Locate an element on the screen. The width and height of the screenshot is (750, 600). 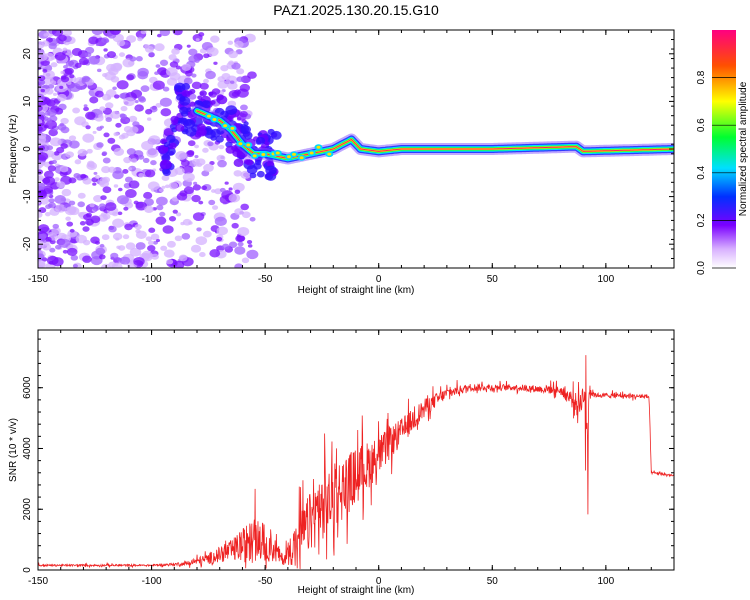
snr-y-tick-label: 2000 is located at coordinates (27, 509).